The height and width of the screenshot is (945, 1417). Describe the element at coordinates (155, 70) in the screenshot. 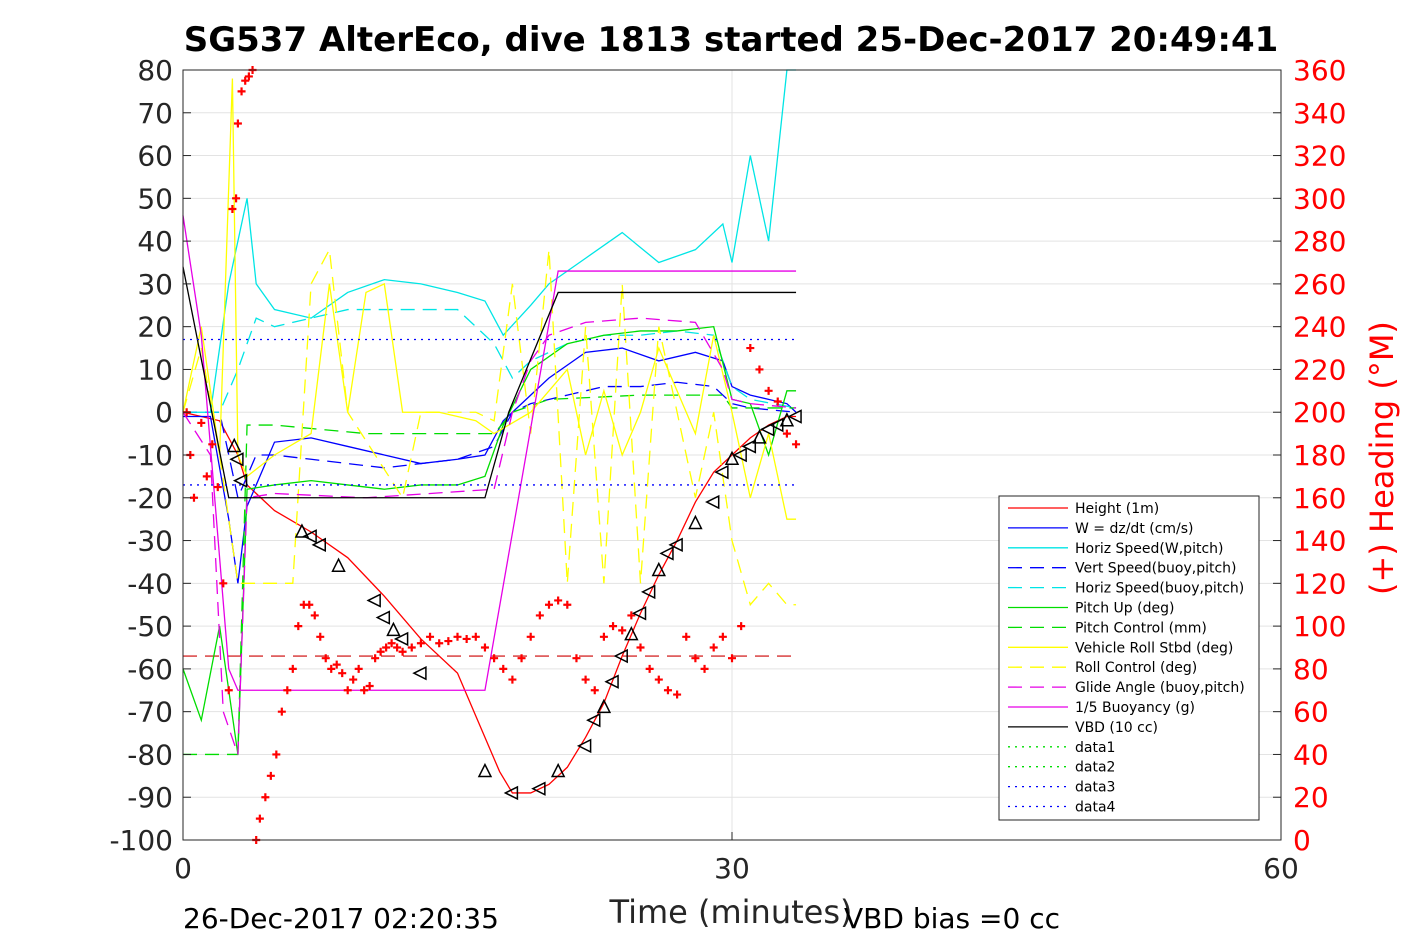

I see `y-tick-label-left: 80` at that location.